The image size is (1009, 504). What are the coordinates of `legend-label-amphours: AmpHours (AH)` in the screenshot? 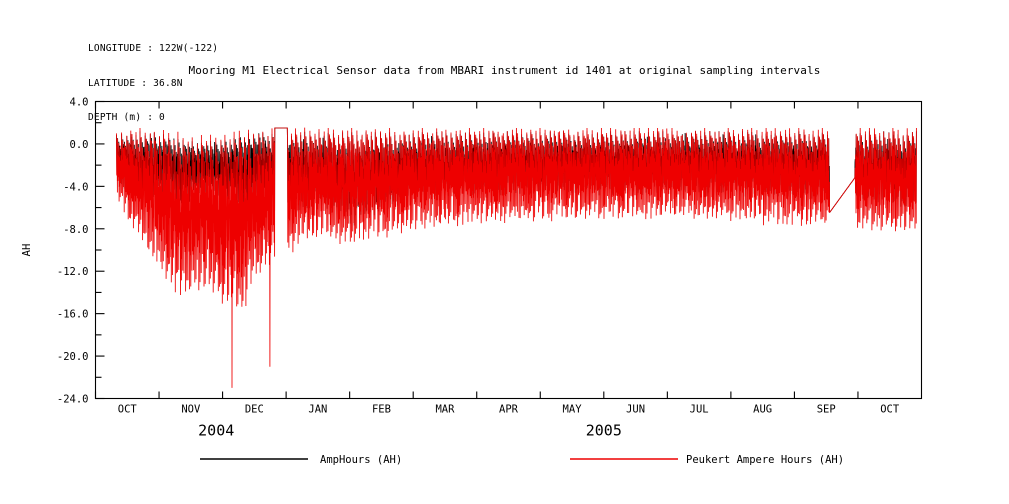 It's located at (361, 460).